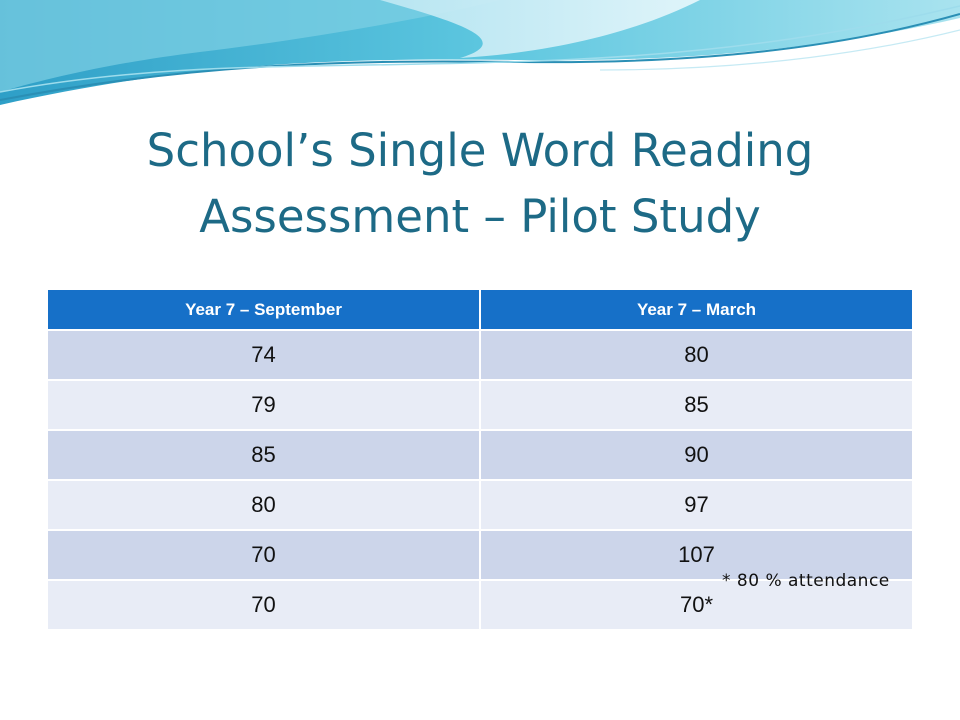  I want to click on table-cell: 97, so click(696, 504).